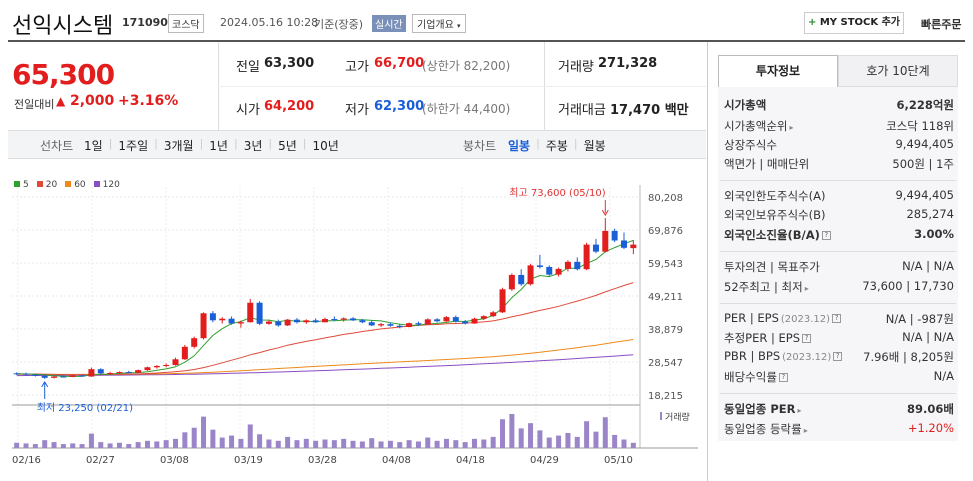  I want to click on candle-period-0: 일봉, so click(519, 146).